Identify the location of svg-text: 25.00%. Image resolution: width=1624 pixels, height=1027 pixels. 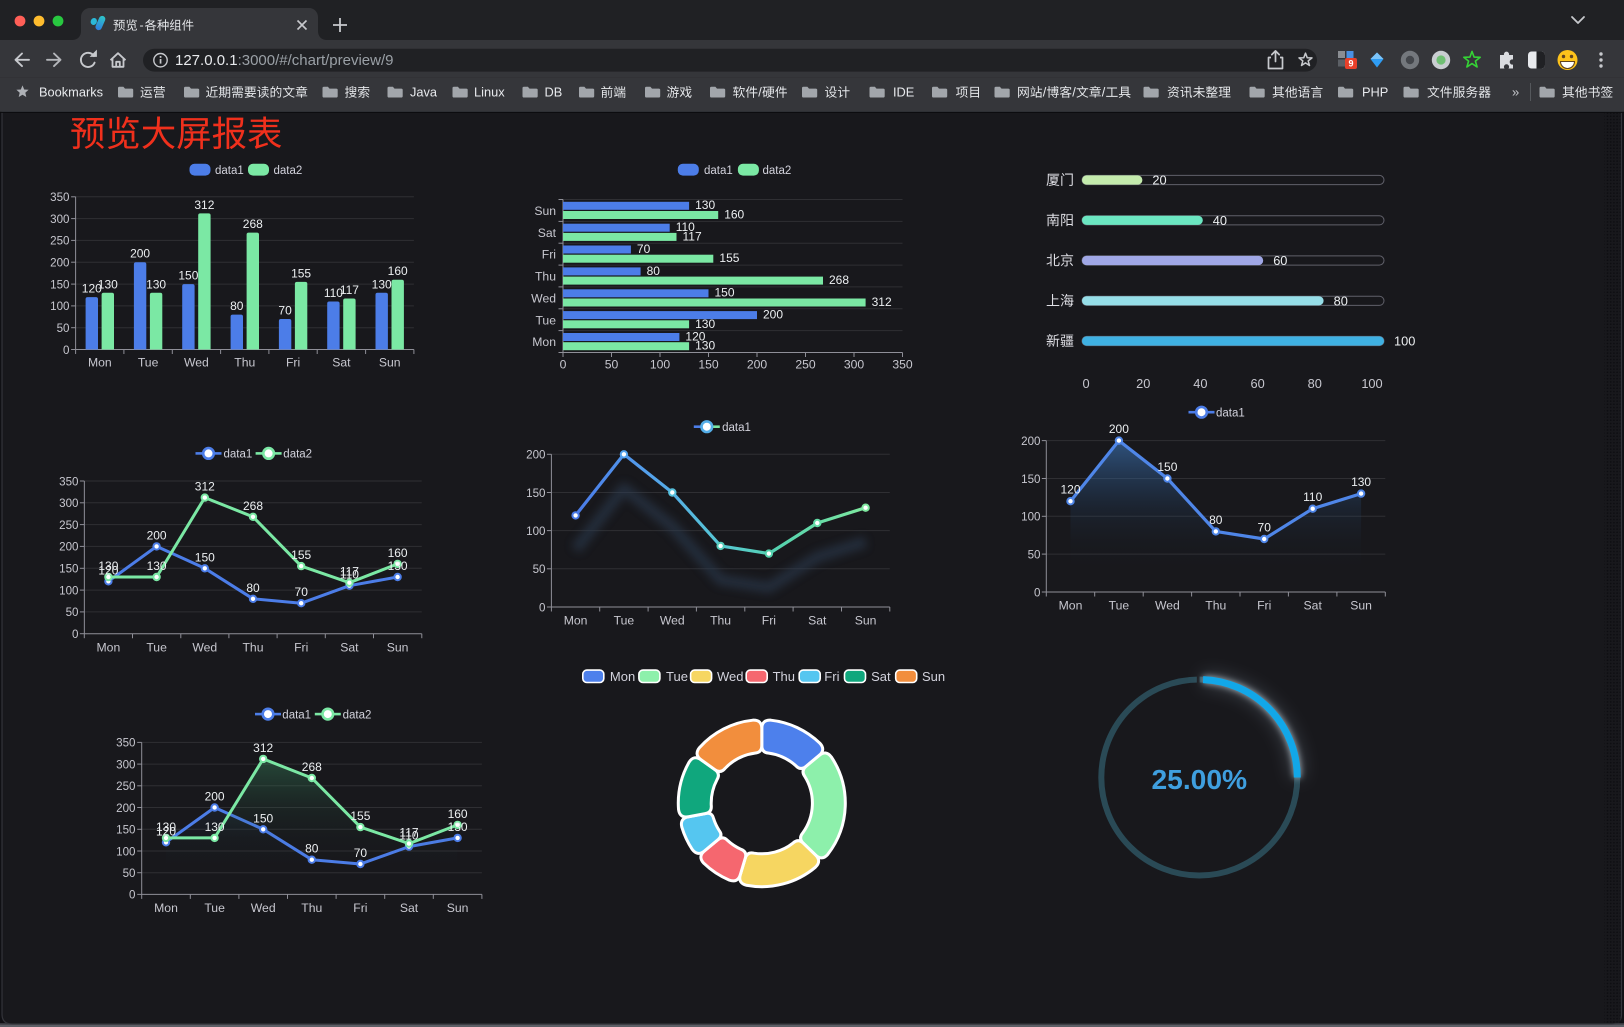
(1199, 779).